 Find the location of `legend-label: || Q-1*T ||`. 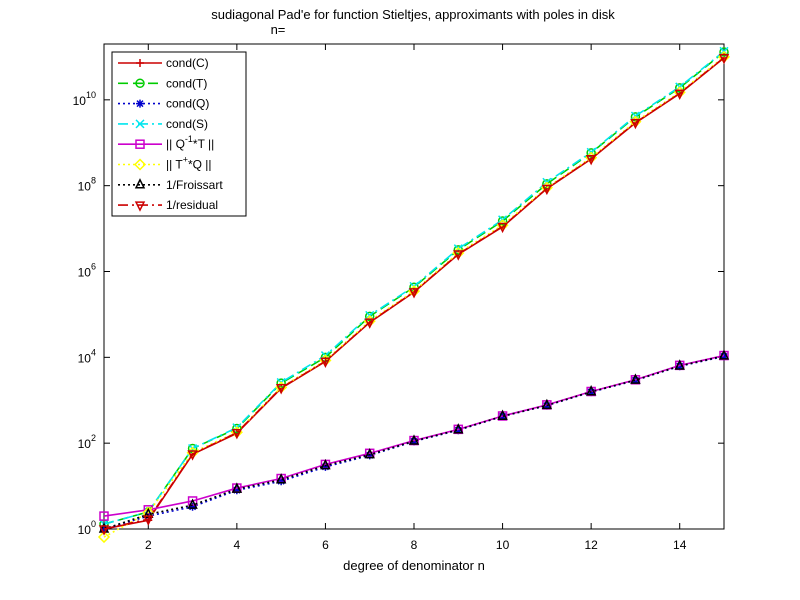

legend-label: || Q-1*T || is located at coordinates (190, 142).